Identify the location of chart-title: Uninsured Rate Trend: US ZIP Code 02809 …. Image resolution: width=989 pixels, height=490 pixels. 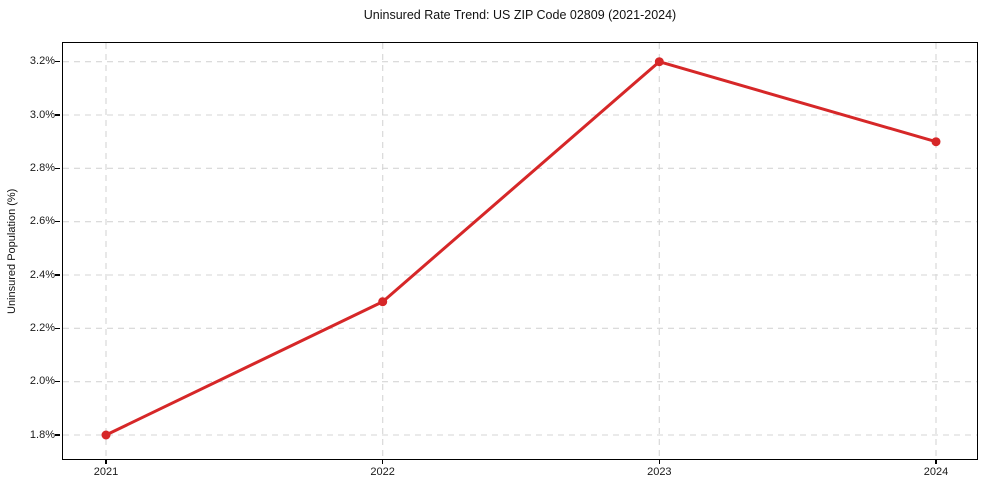
(520, 15).